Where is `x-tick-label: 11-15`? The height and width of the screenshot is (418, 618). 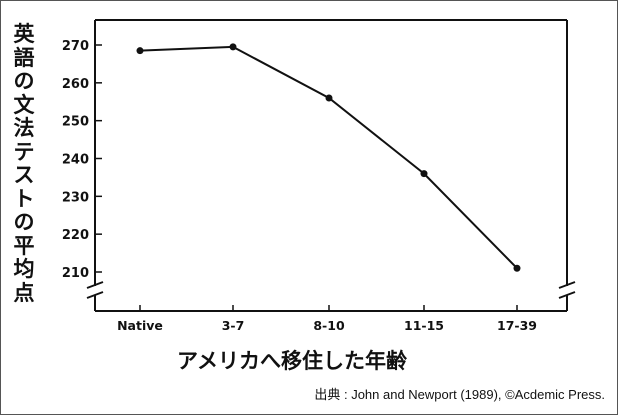
x-tick-label: 11-15 is located at coordinates (424, 325).